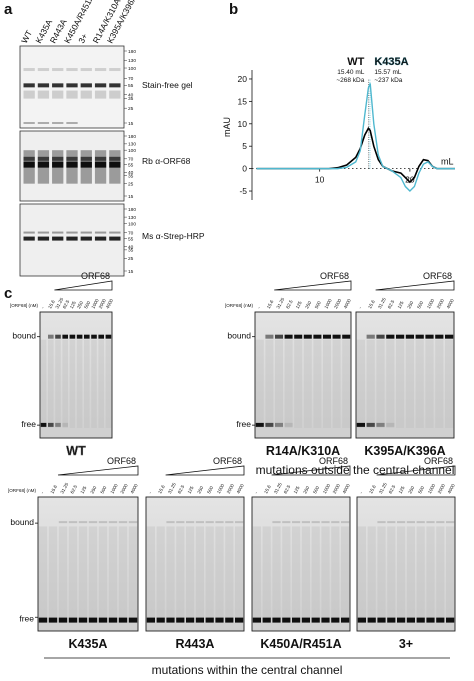  Describe the element at coordinates (131, 95) in the screenshot. I see `ladder-label: 40` at that location.